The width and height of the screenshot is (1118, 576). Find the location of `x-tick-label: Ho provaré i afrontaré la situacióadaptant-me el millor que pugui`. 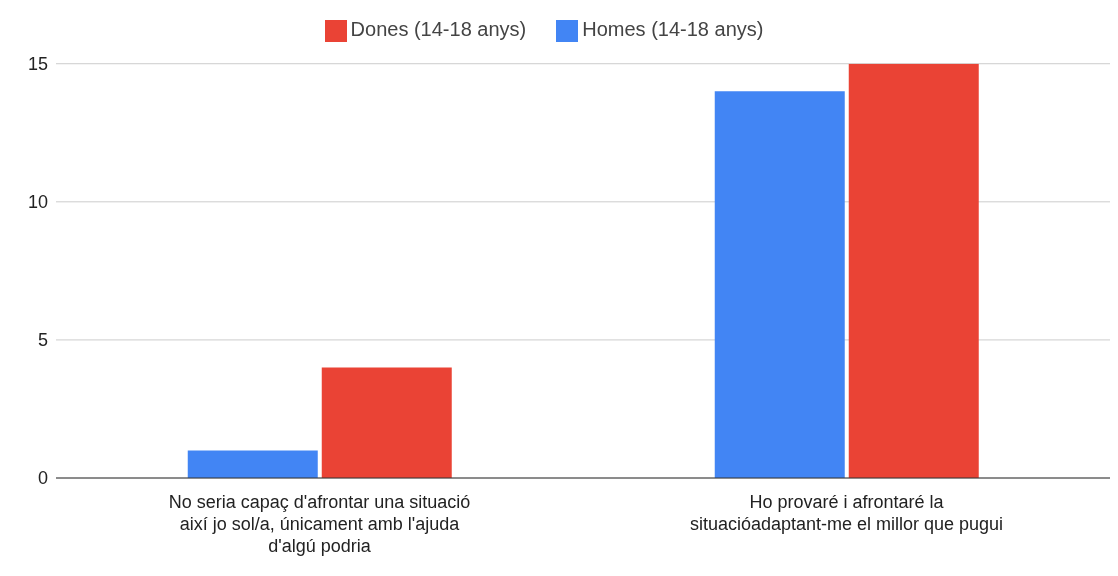

x-tick-label: Ho provaré i afrontaré la situacióadaptant-me el millor que pugui is located at coordinates (846, 513).